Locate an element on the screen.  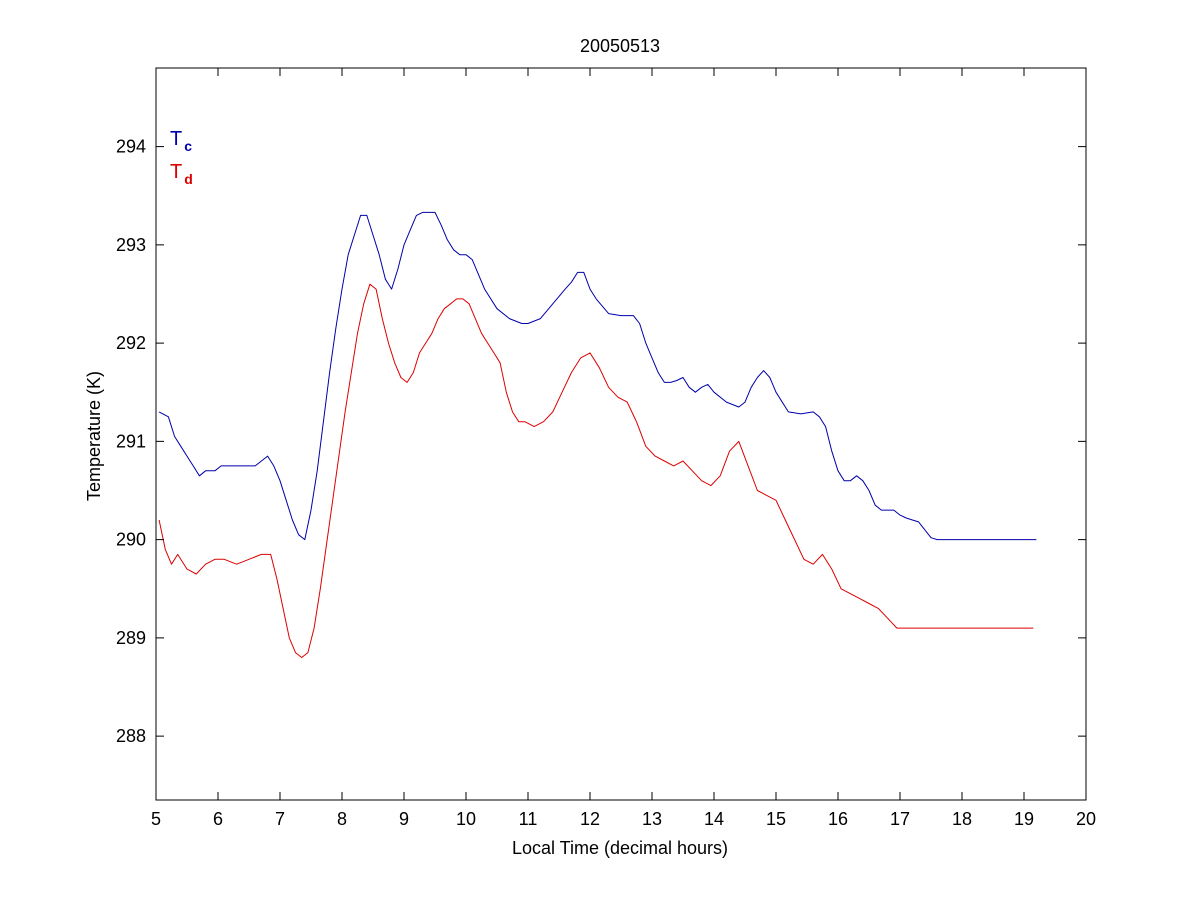
y-tick-label: 293 is located at coordinates (131, 245).